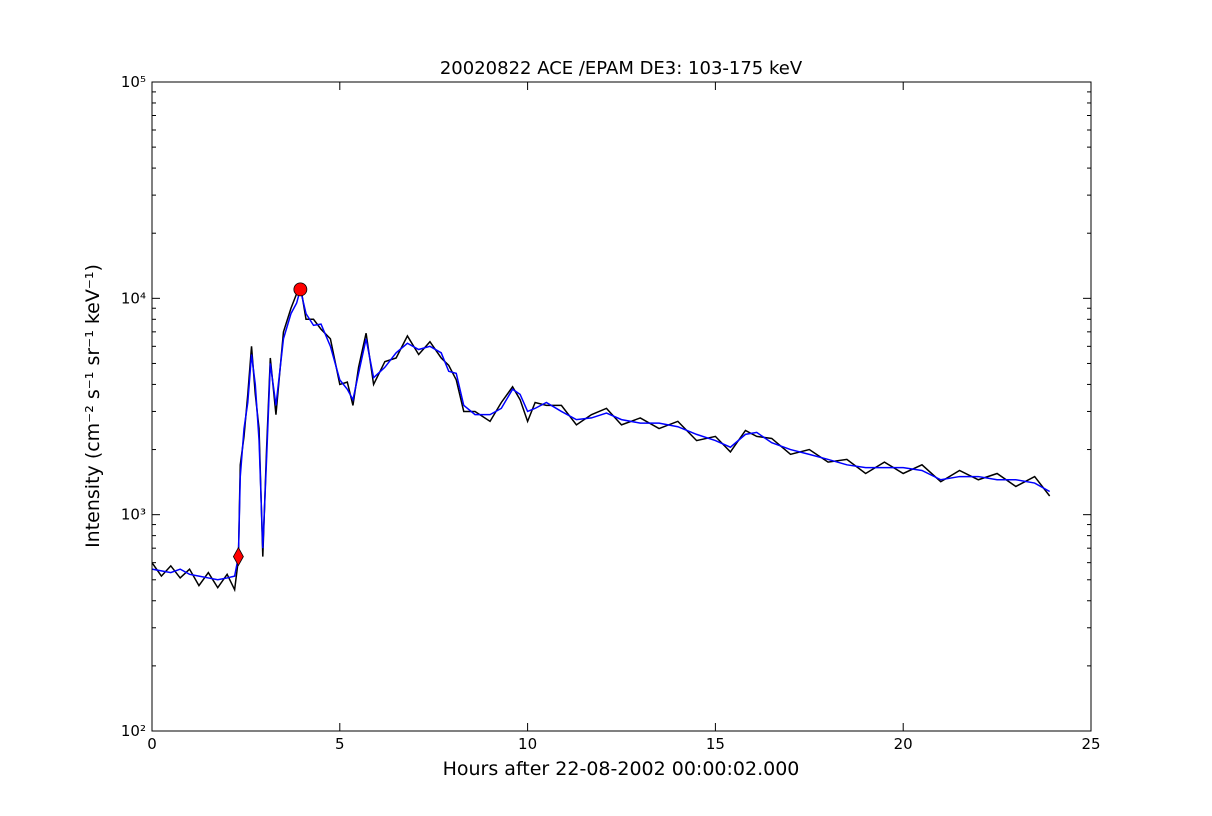 The height and width of the screenshot is (816, 1212). Describe the element at coordinates (133, 82) in the screenshot. I see `y-tick-label: 10⁵` at that location.